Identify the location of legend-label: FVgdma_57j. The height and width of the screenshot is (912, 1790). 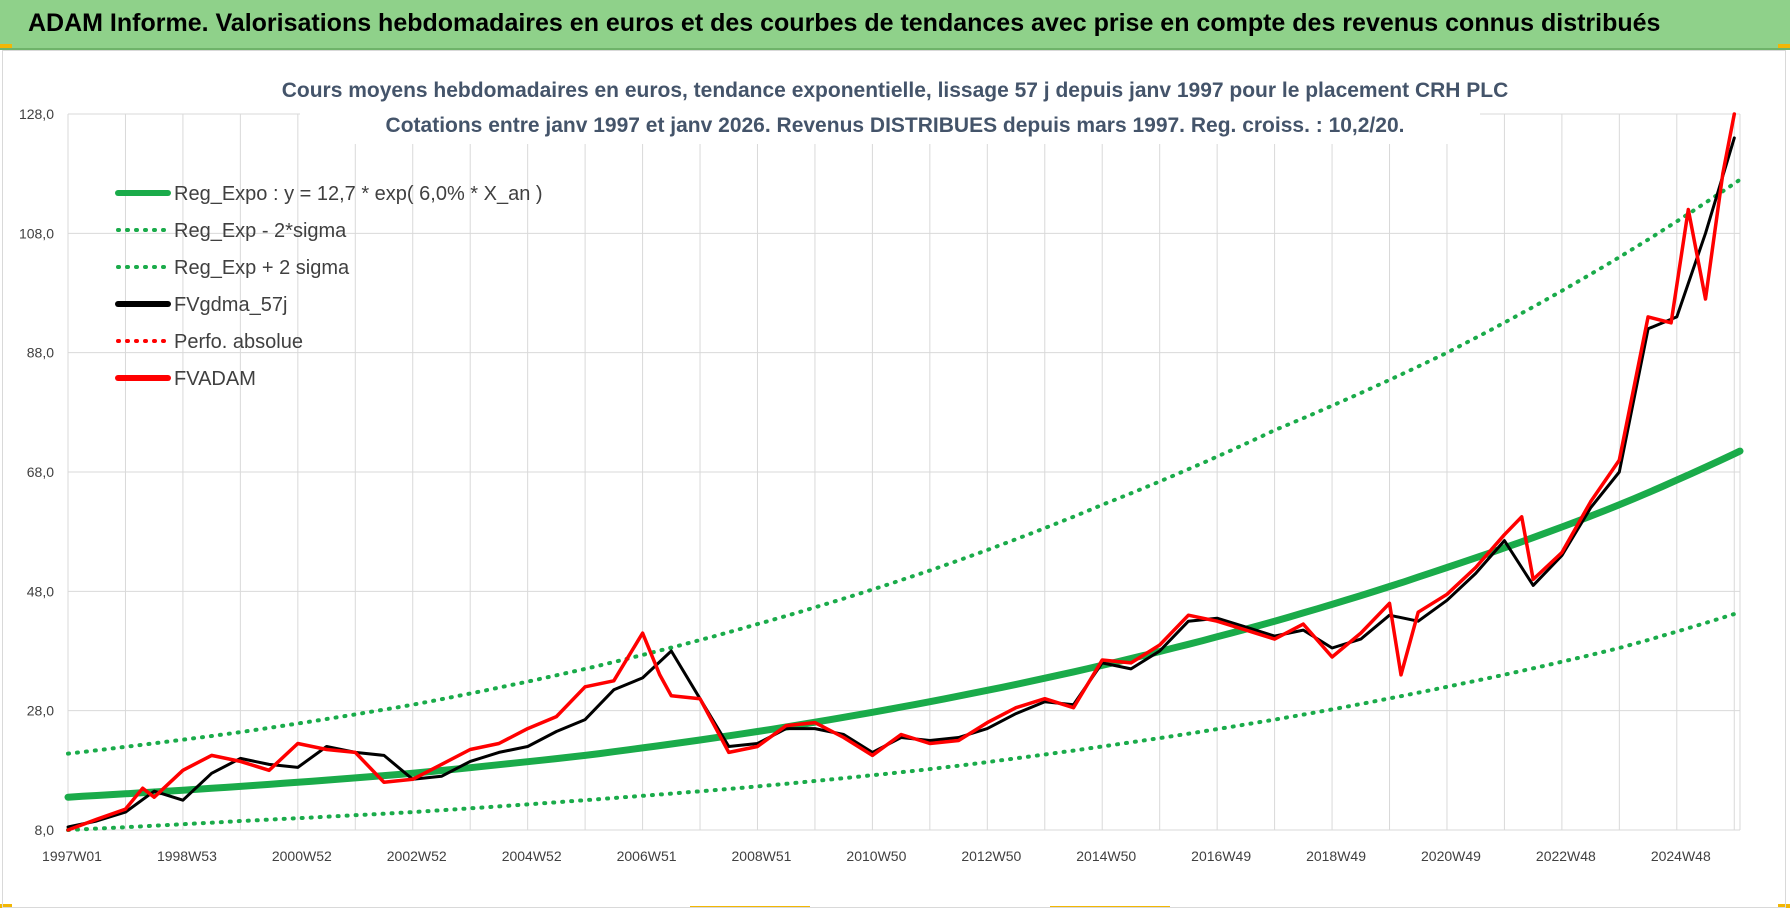
(230, 305).